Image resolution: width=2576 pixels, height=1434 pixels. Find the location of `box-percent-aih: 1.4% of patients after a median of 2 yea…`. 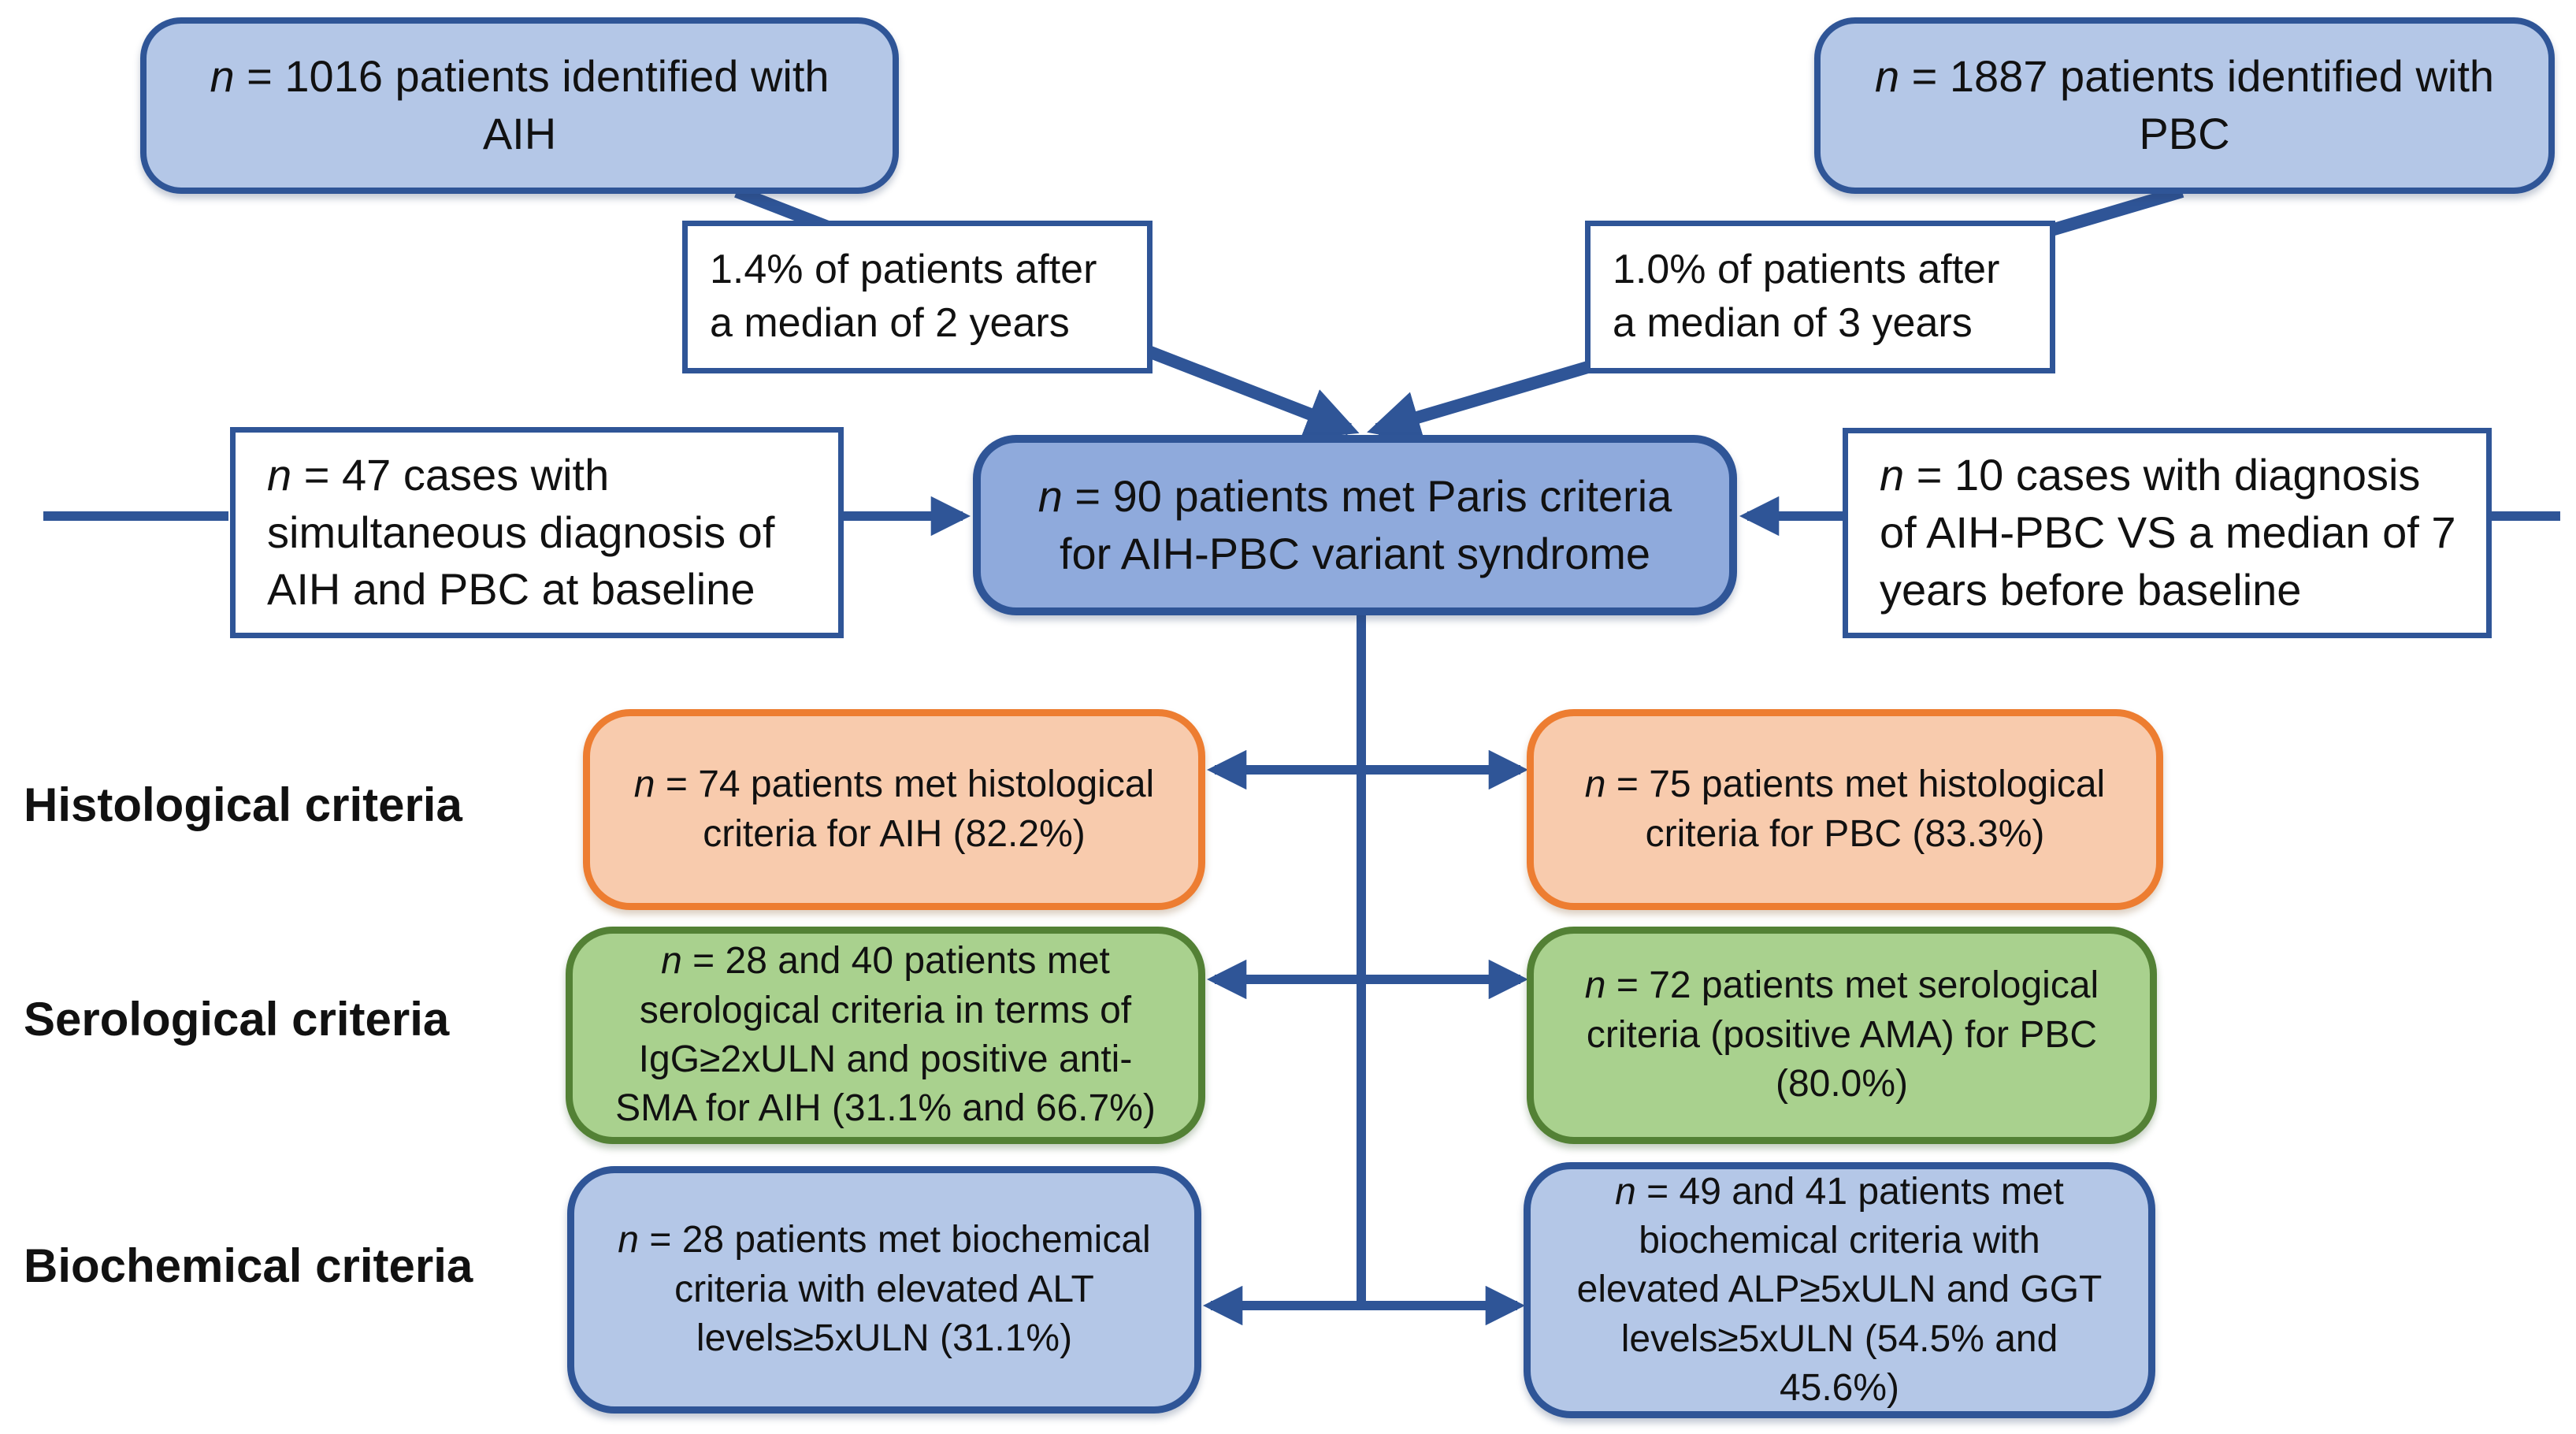

box-percent-aih: 1.4% of patients after a median of 2 yea… is located at coordinates (917, 297).